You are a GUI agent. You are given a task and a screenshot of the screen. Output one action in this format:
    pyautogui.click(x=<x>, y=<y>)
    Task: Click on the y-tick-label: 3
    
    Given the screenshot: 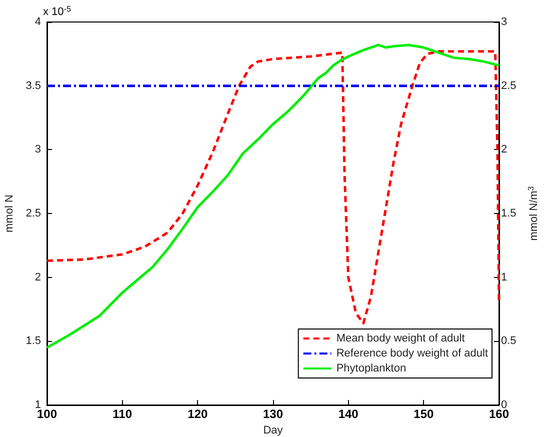 What is the action you would take?
    pyautogui.click(x=37, y=150)
    